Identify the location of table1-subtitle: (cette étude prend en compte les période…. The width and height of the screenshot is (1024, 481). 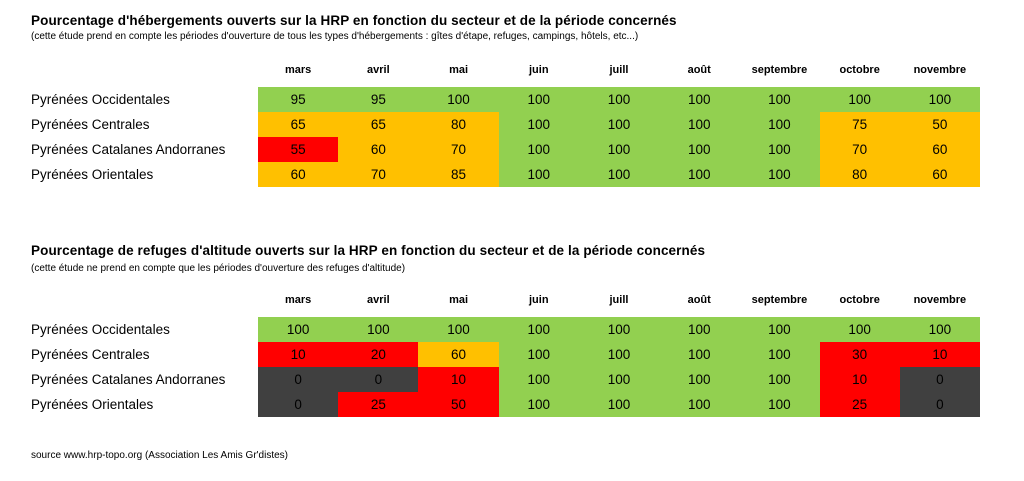
(335, 36).